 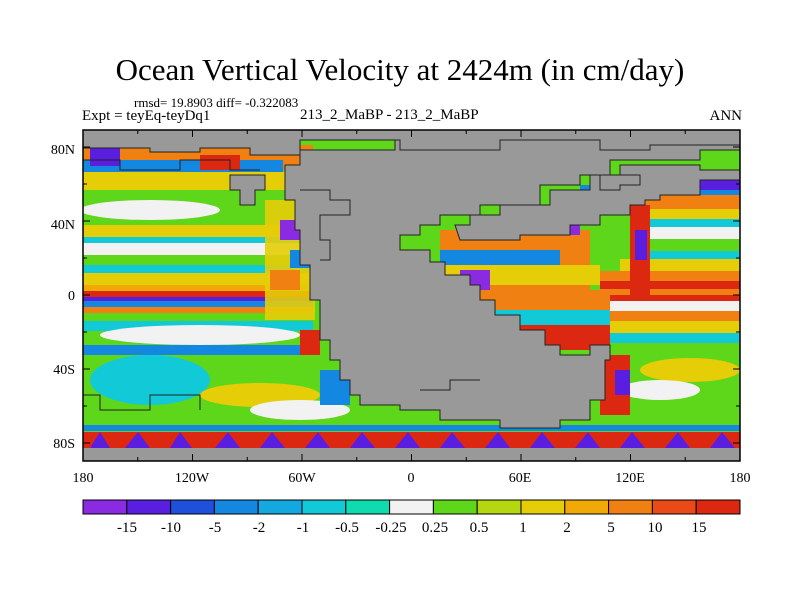 What do you see at coordinates (655, 528) in the screenshot?
I see `colorbar-label: 10` at bounding box center [655, 528].